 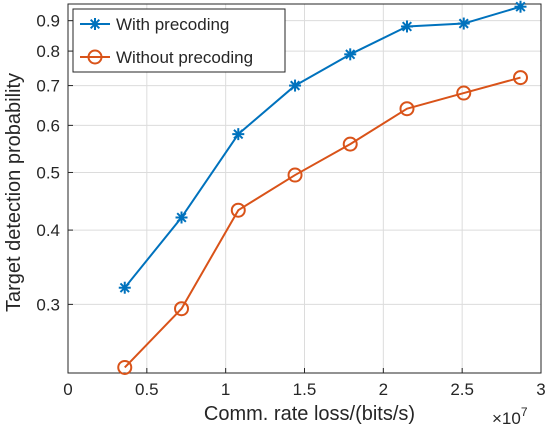 I want to click on x-tick-label: 1.5, so click(x=305, y=389).